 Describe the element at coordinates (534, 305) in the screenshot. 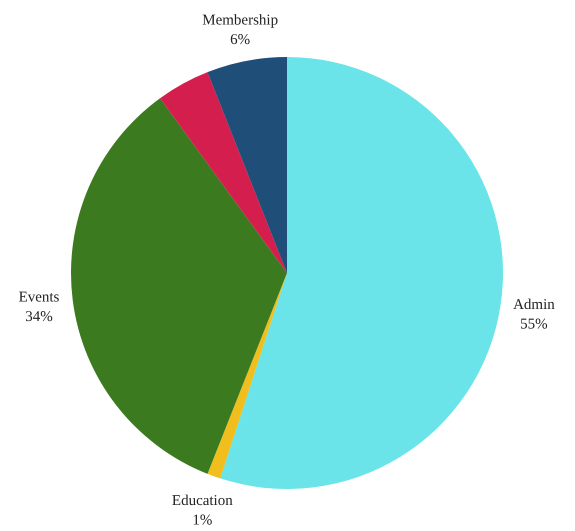

I see `slice-label: Admin` at that location.